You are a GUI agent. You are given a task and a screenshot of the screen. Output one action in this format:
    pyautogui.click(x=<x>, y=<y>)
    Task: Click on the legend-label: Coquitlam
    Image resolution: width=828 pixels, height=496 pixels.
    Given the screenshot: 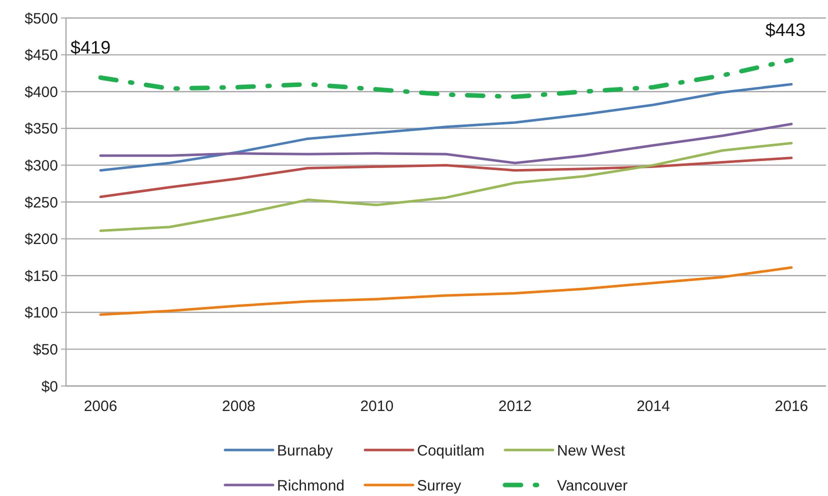 What is the action you would take?
    pyautogui.click(x=451, y=451)
    